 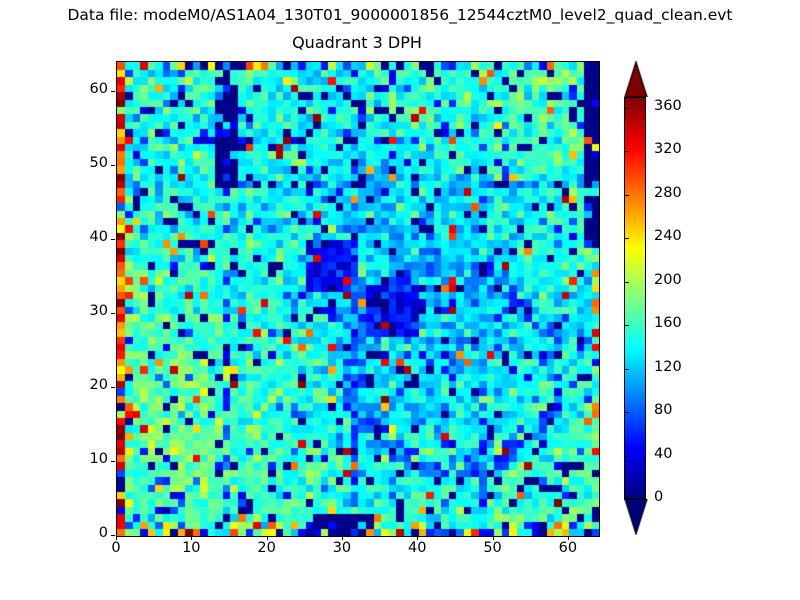 What do you see at coordinates (116, 548) in the screenshot?
I see `x-tick-label: 0` at bounding box center [116, 548].